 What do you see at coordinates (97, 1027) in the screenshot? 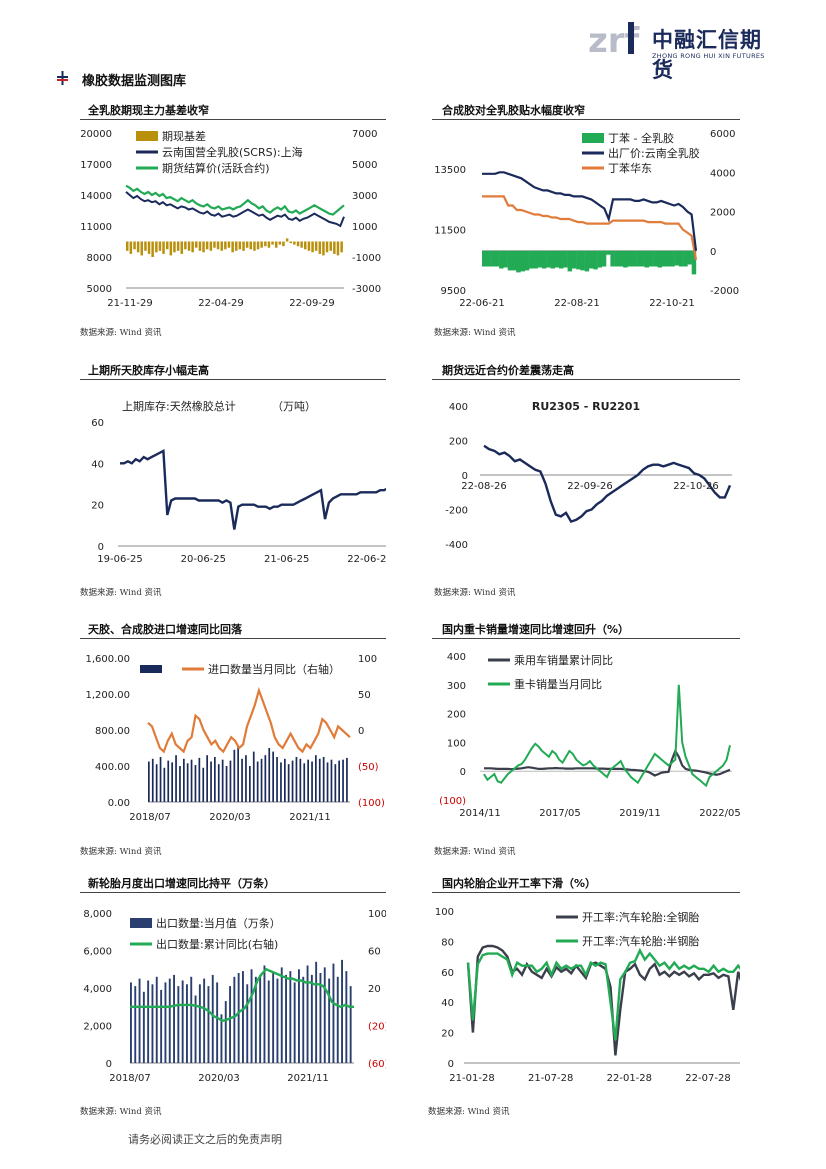
I see `y-tick-left: 2,000` at bounding box center [97, 1027].